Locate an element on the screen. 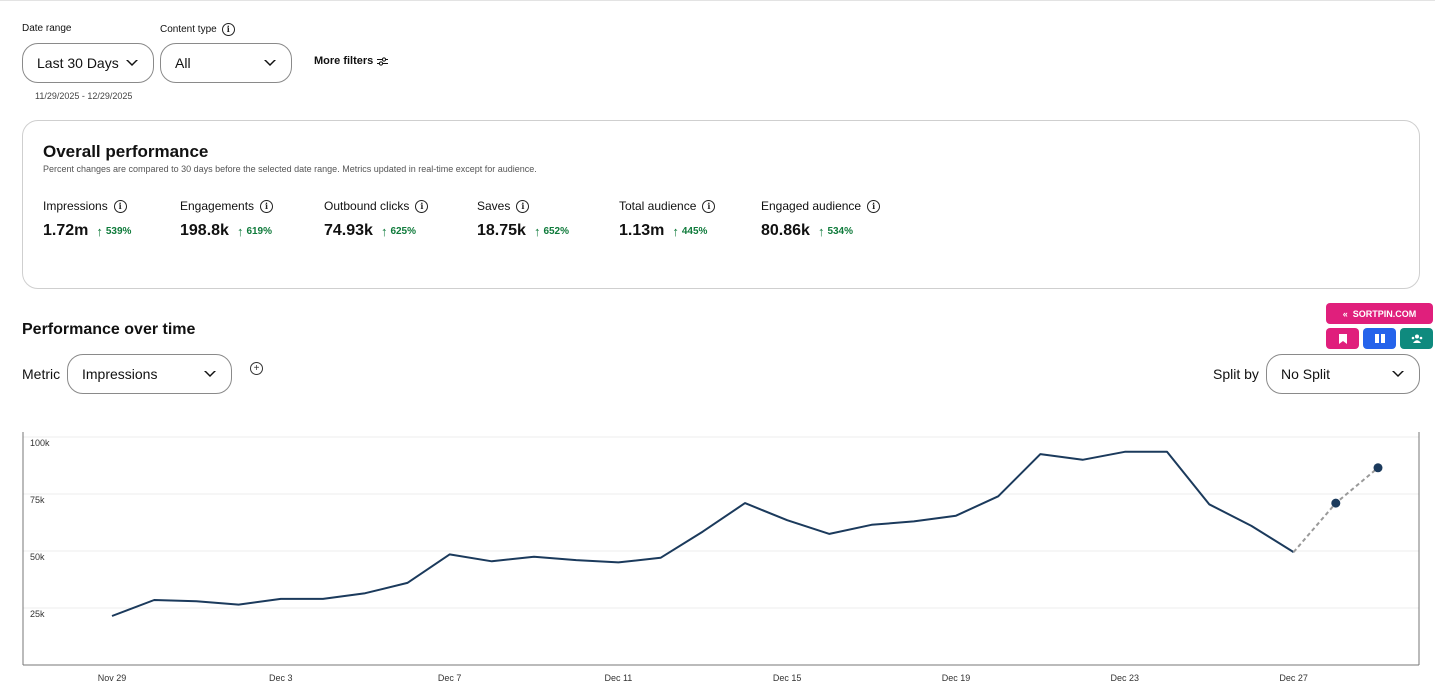  metric-label: Engaged audience is located at coordinates (811, 206).